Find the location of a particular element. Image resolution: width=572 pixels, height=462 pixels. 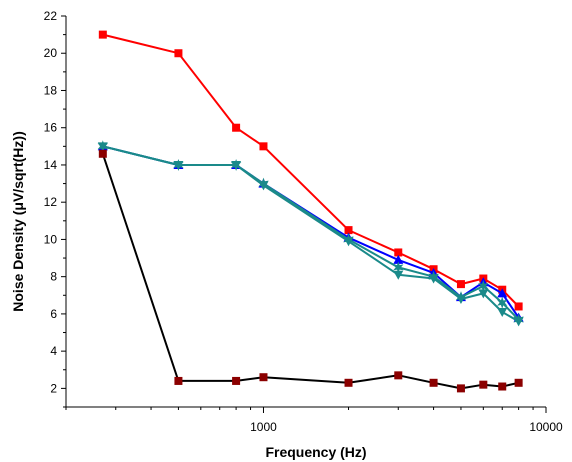

y-tick-label: 12 is located at coordinates (51, 202).